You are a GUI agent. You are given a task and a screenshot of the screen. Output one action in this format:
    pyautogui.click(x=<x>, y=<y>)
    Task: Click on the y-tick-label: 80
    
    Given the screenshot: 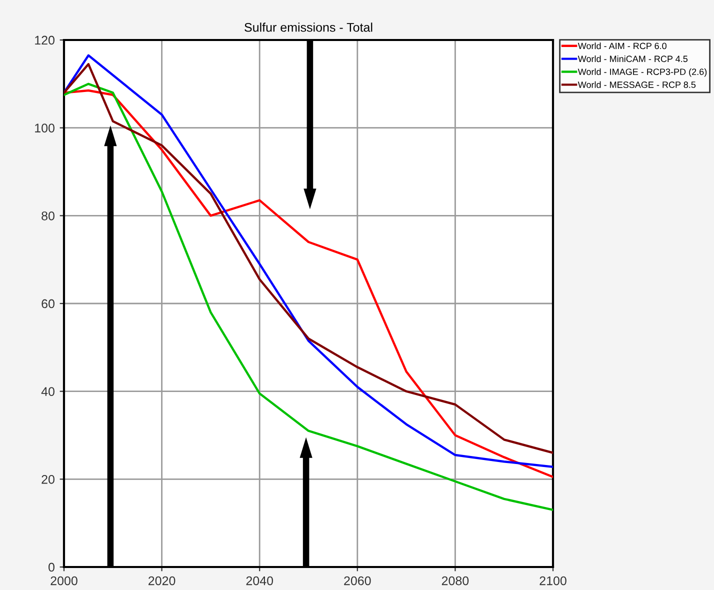 What is the action you would take?
    pyautogui.click(x=48, y=215)
    